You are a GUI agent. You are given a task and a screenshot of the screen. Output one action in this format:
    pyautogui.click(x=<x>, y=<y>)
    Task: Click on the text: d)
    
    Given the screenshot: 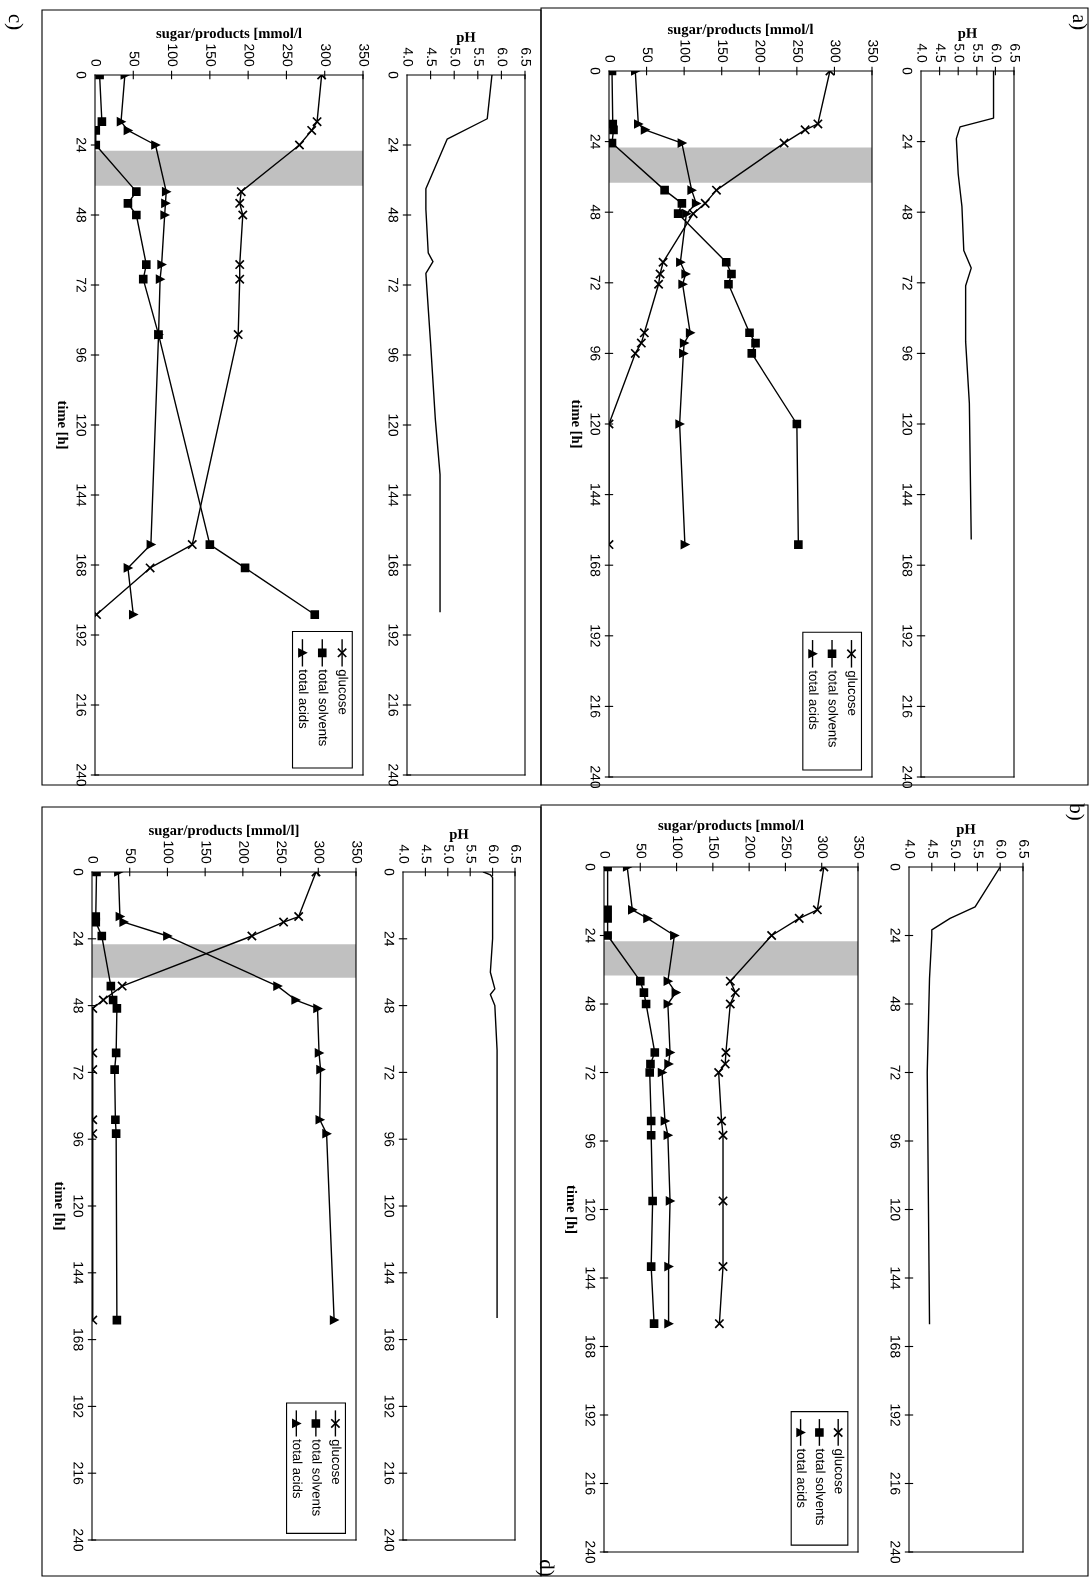 What is the action you would take?
    pyautogui.click(x=545, y=1568)
    